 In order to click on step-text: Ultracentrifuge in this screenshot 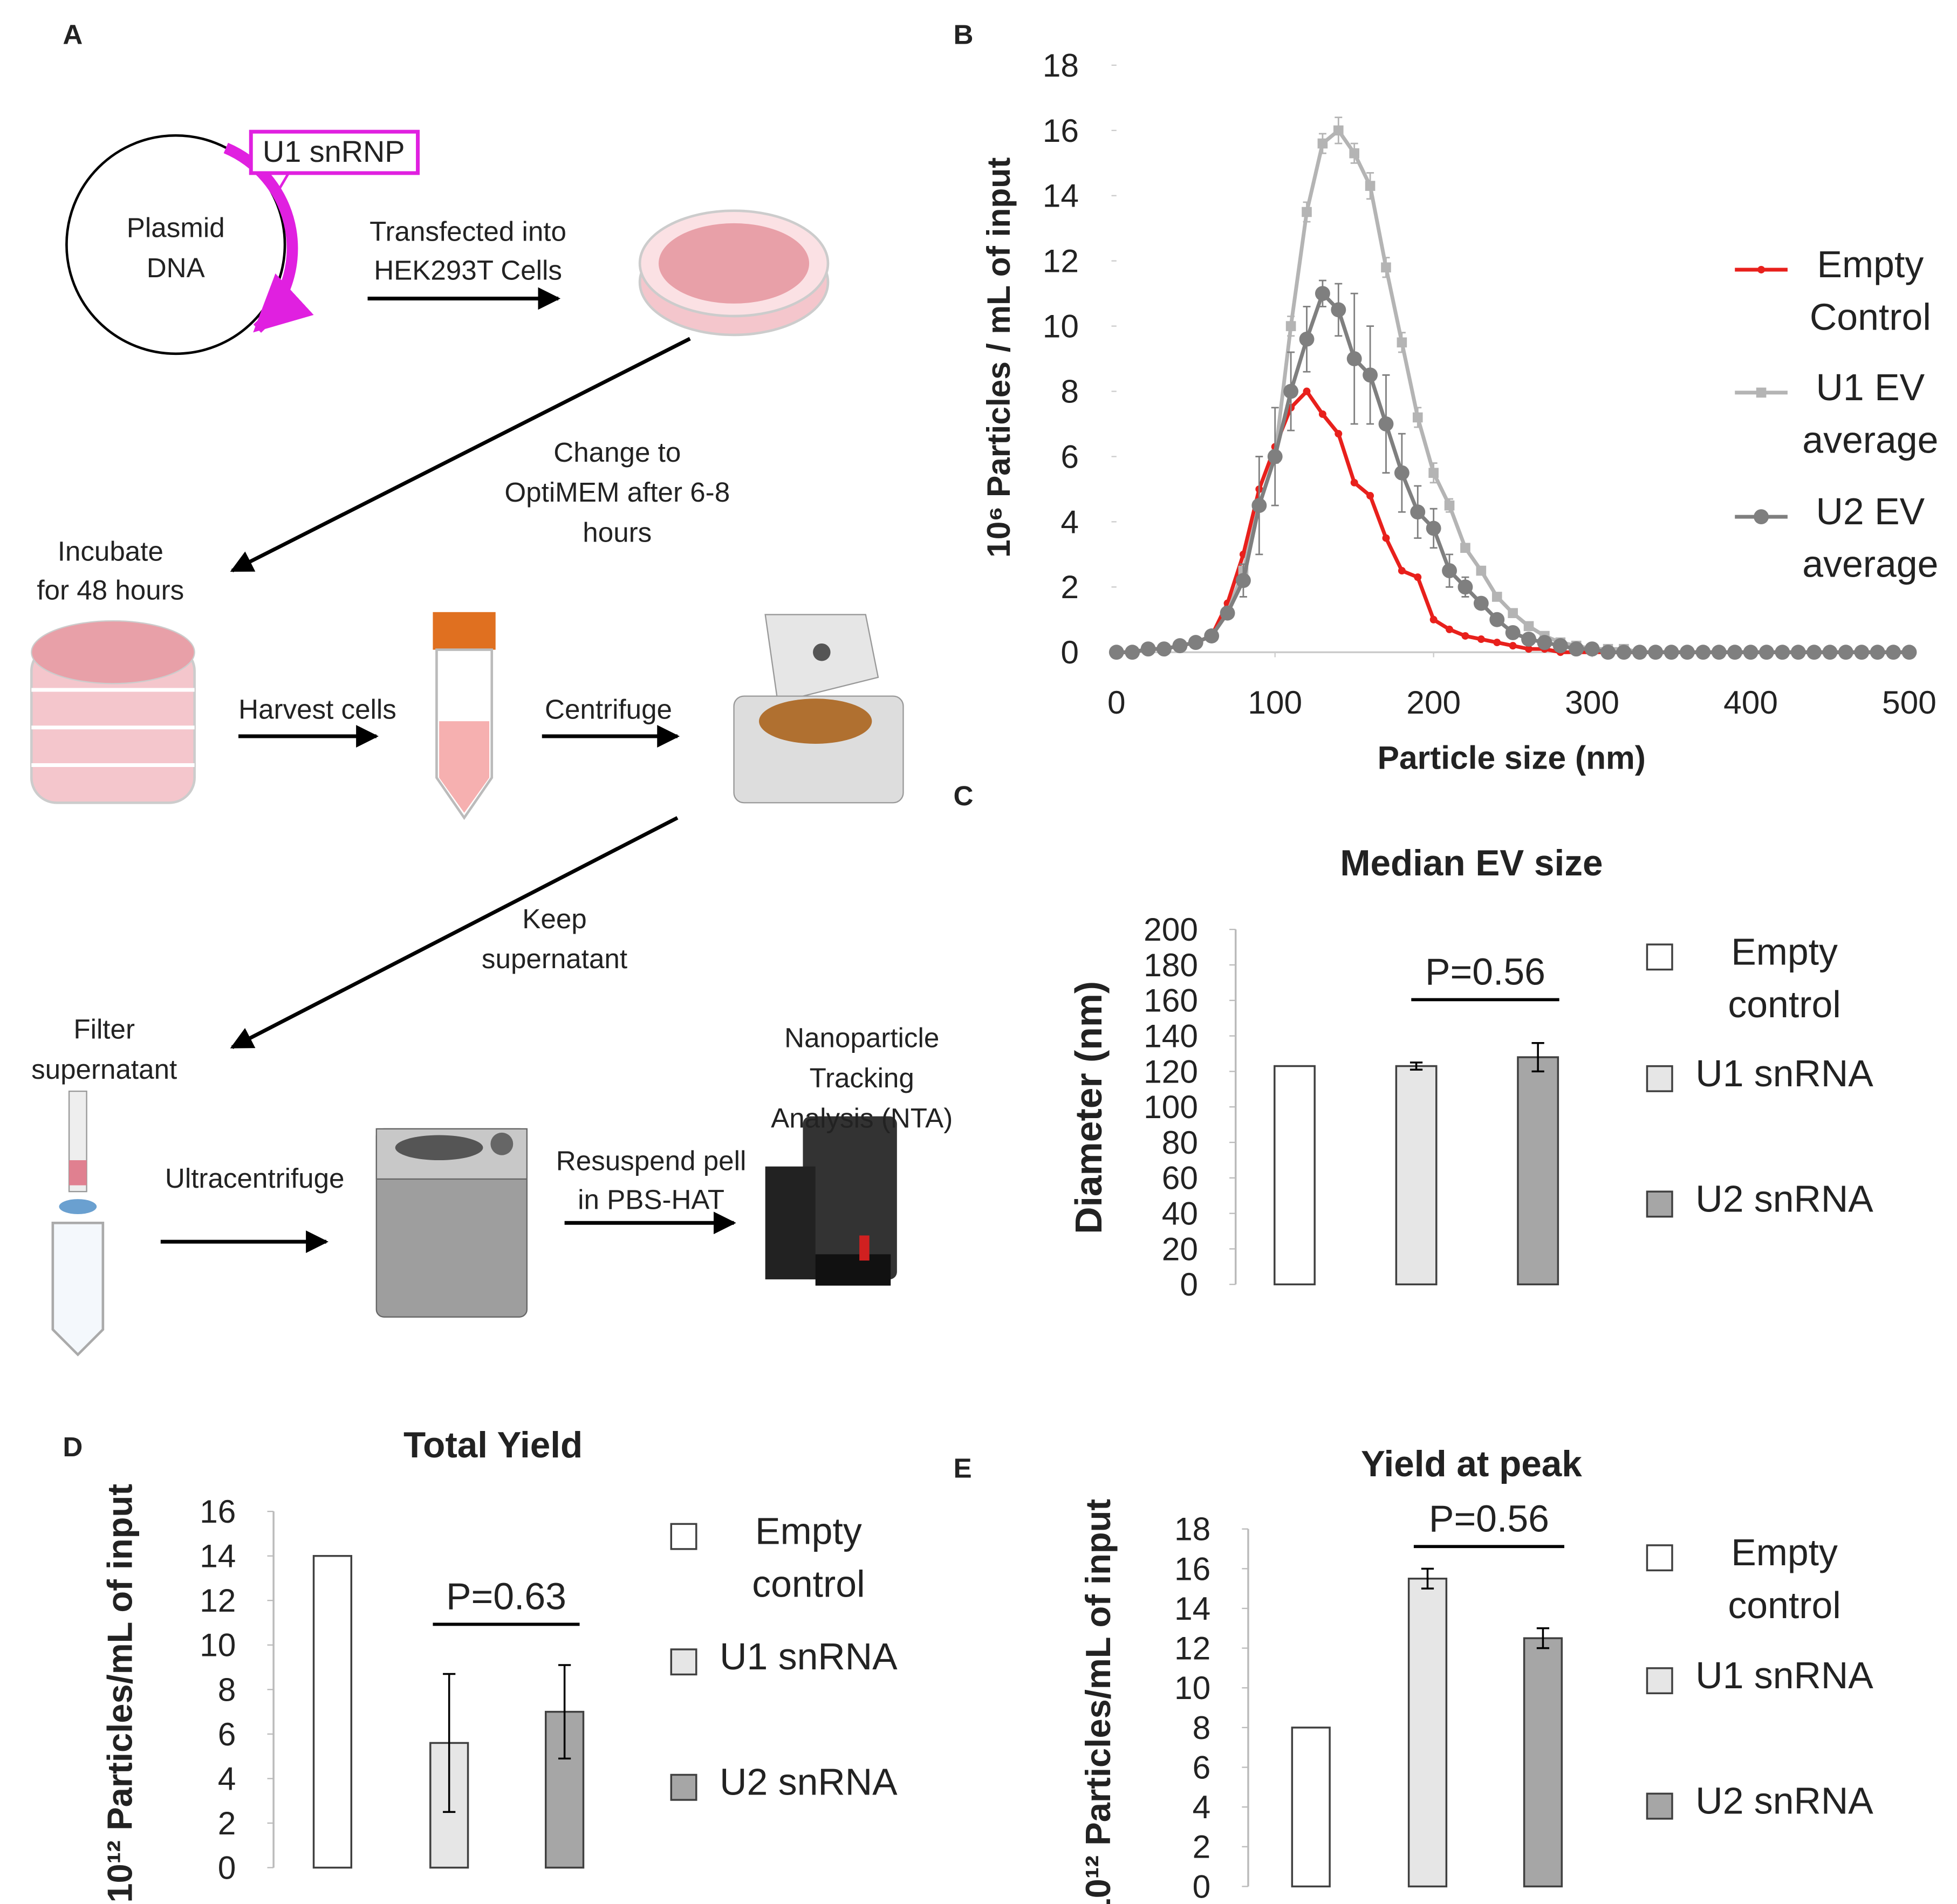, I will do `click(255, 1178)`.